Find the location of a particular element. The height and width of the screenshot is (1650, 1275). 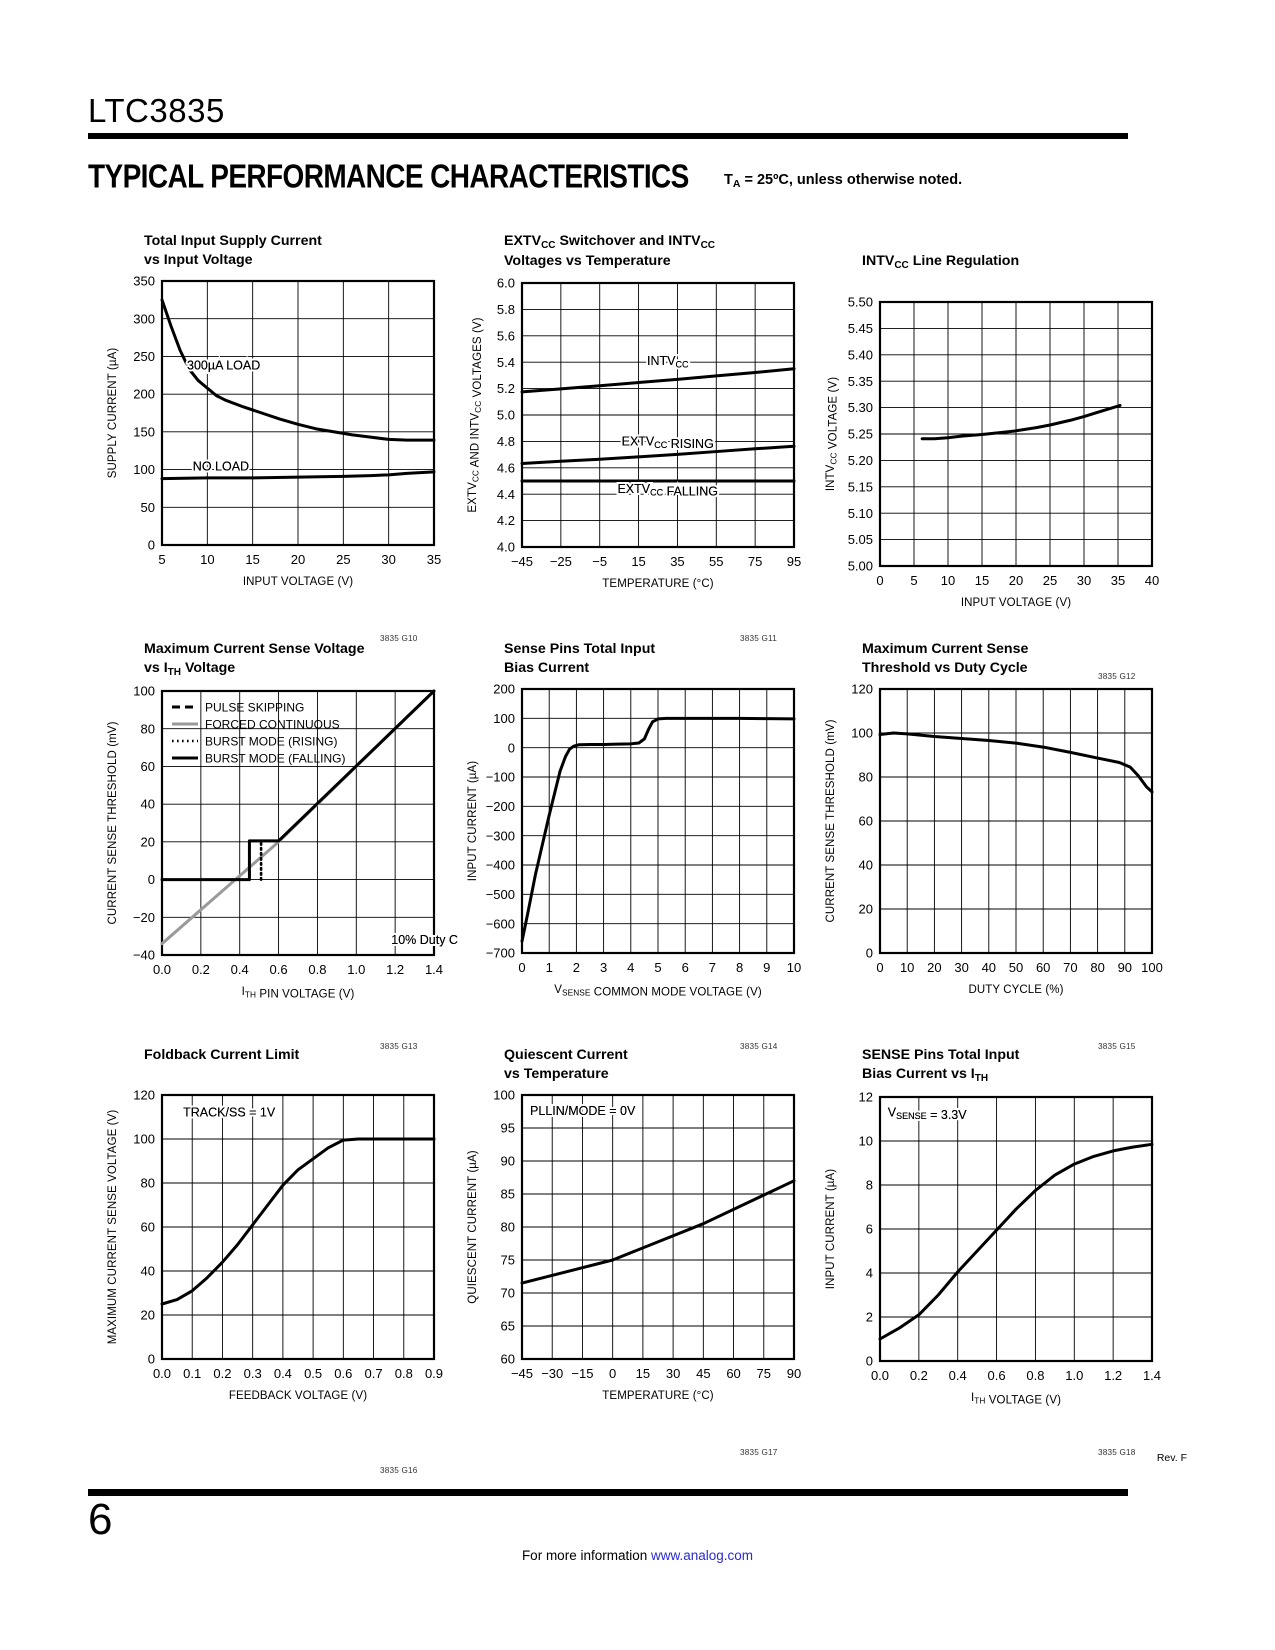

svg-text: ITH PIN VOLTAGE (V) is located at coordinates (298, 993).